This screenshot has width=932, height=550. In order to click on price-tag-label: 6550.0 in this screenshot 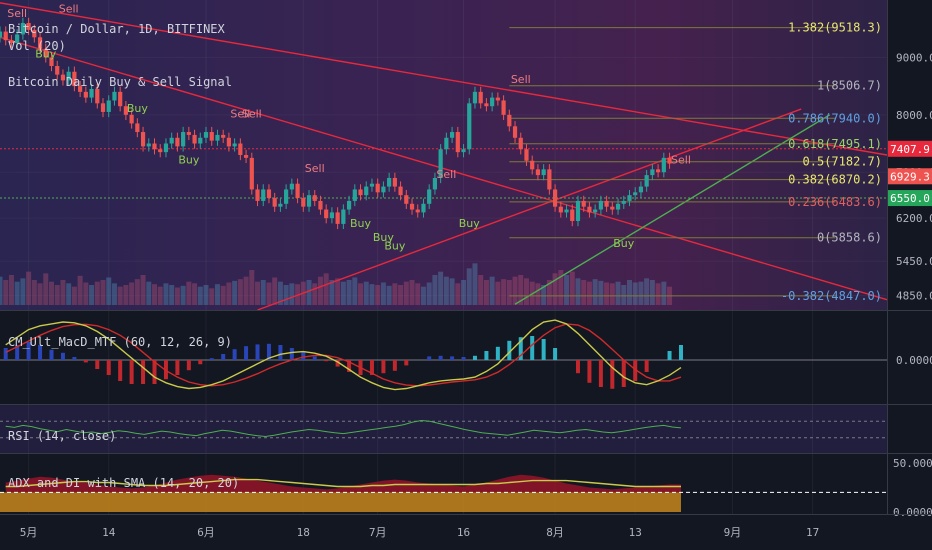, I will do `click(910, 198)`.